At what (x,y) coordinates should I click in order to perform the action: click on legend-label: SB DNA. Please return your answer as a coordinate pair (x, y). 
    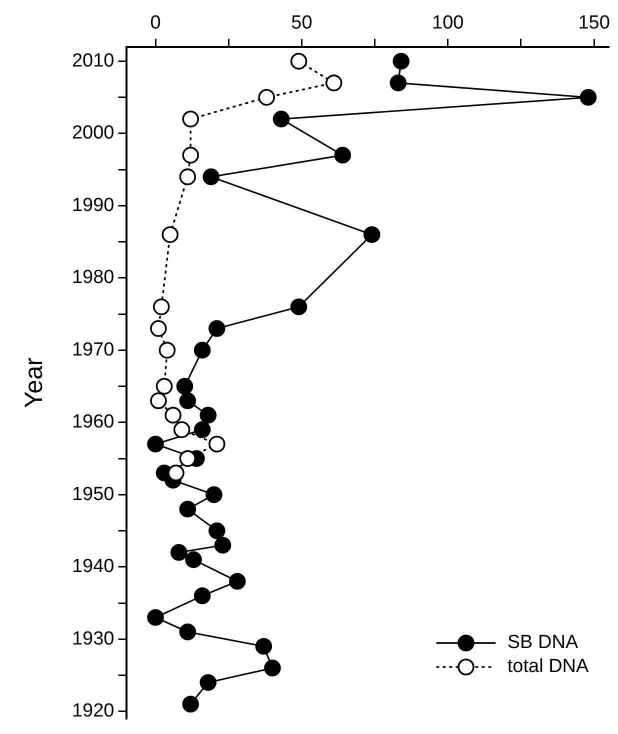
    Looking at the image, I should click on (542, 643).